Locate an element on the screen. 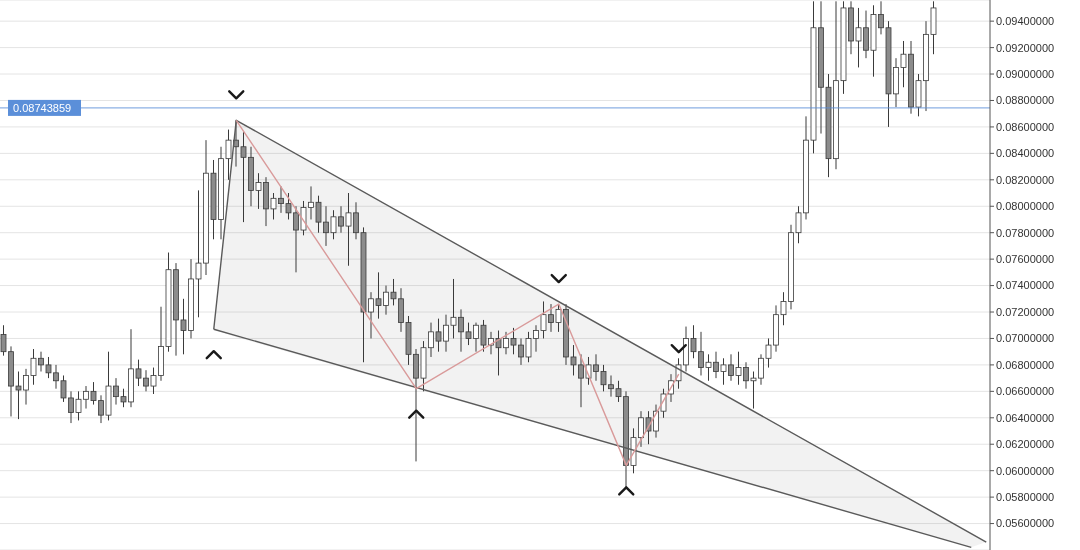 Image resolution: width=1080 pixels, height=550 pixels. y-tick-label: 0.08600000 is located at coordinates (1025, 126).